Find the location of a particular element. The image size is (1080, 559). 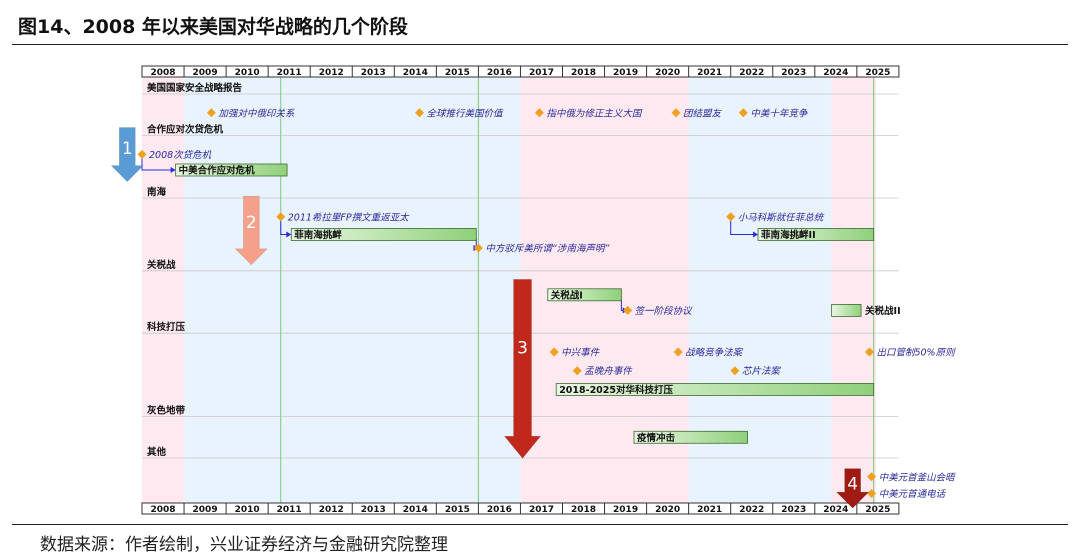

phase-arrow-number: 4 is located at coordinates (852, 485).